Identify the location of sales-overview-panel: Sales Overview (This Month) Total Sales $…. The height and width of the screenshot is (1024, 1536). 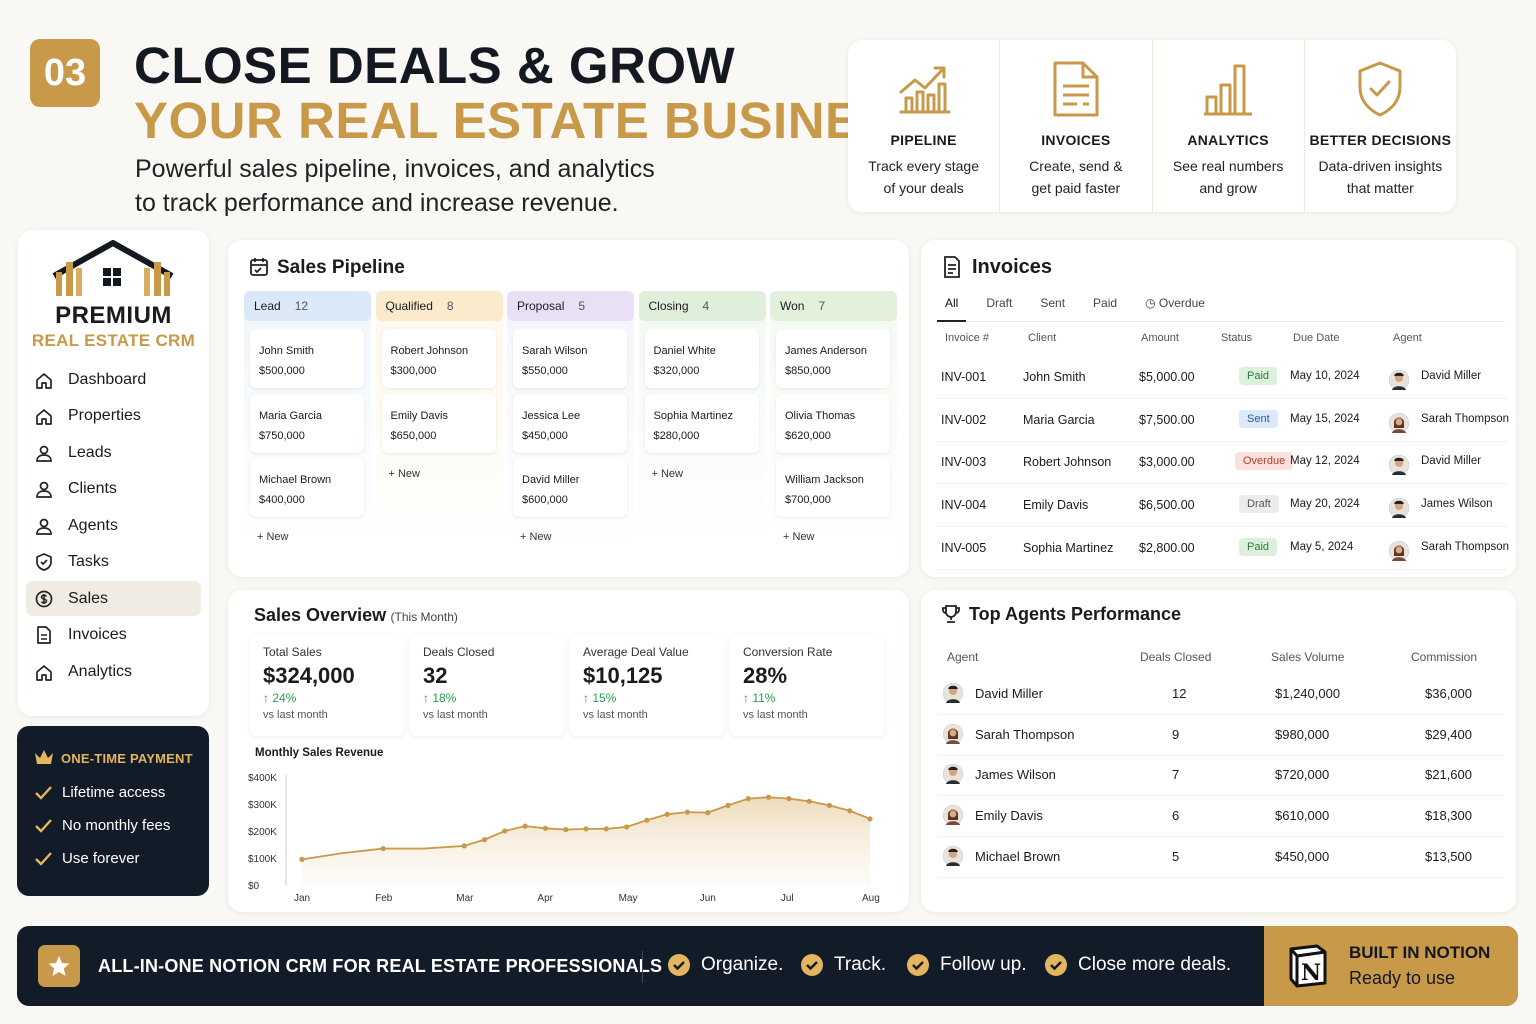
(568, 751).